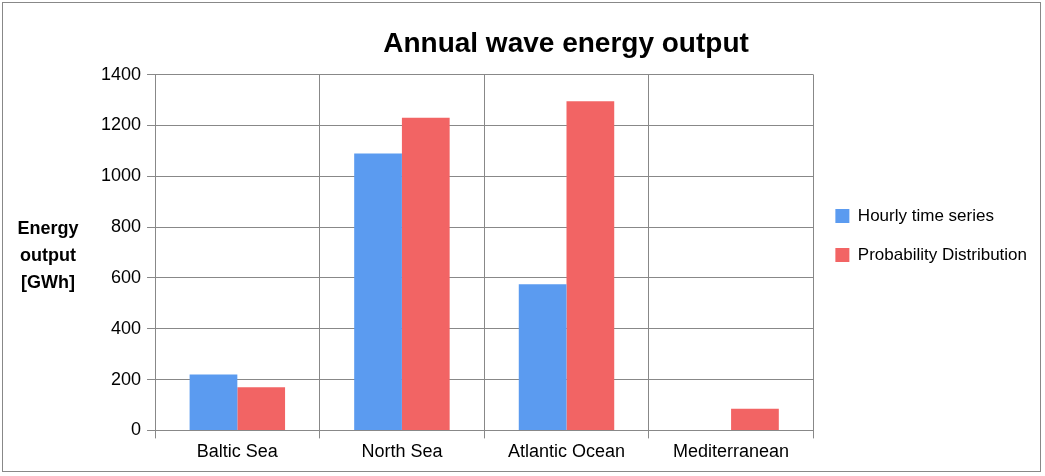 This screenshot has width=1045, height=476. I want to click on y-tick-label: 0, so click(136, 429).